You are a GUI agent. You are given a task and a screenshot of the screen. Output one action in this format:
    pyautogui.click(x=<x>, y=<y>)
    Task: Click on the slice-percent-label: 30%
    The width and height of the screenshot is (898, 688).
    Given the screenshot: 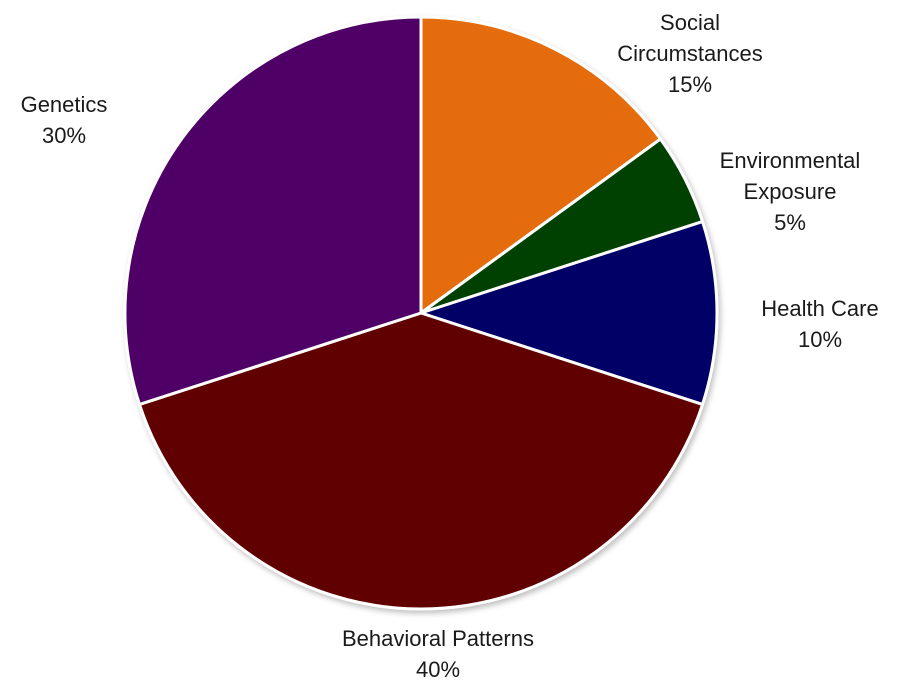 What is the action you would take?
    pyautogui.click(x=64, y=135)
    